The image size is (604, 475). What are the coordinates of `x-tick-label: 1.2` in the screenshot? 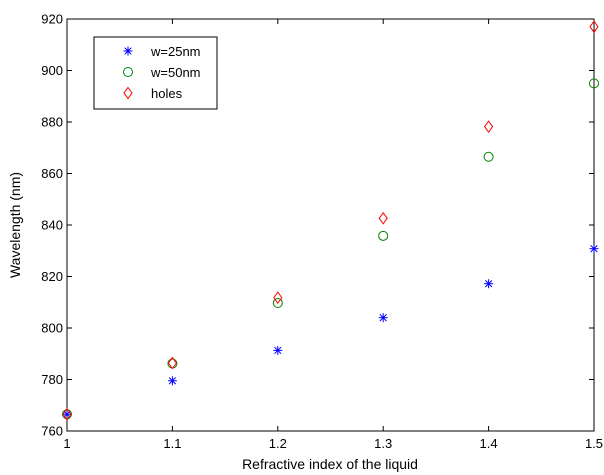 It's located at (278, 443).